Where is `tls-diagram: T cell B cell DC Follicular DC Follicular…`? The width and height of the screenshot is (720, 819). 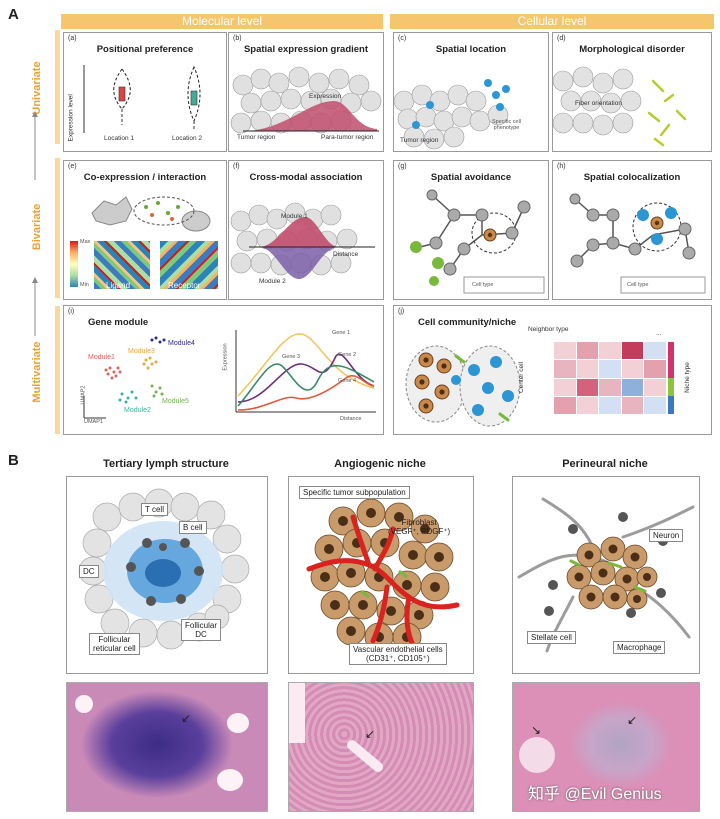 tls-diagram: T cell B cell DC Follicular DC Follicular… is located at coordinates (167, 575).